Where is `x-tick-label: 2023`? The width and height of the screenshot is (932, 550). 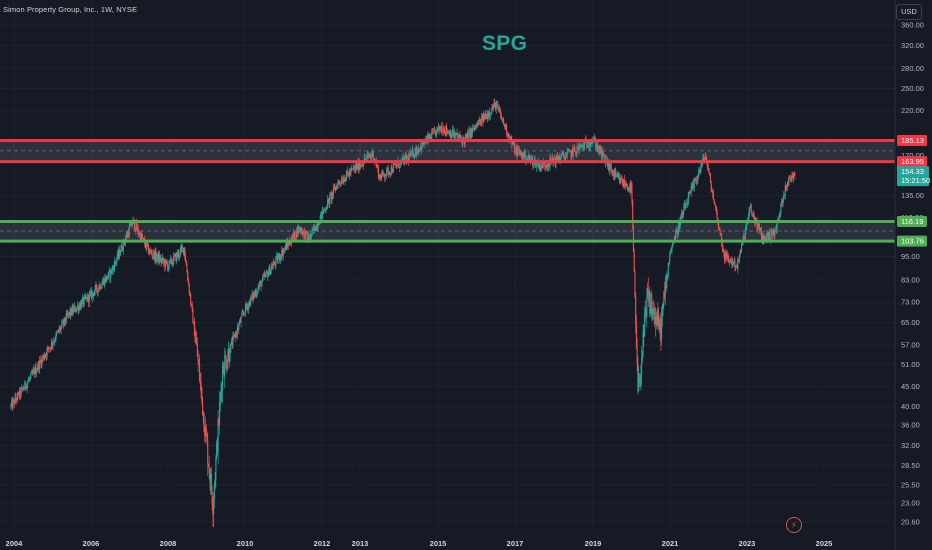 x-tick-label: 2023 is located at coordinates (747, 543).